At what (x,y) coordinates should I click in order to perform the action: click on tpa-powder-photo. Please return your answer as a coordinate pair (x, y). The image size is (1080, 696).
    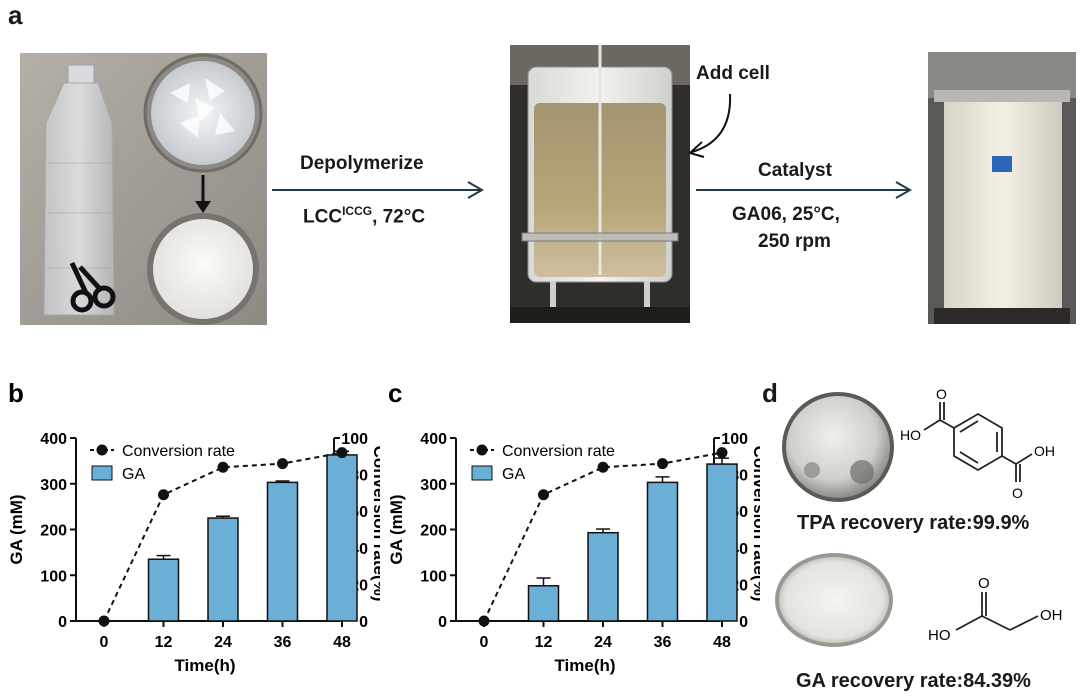
    Looking at the image, I should click on (838, 447).